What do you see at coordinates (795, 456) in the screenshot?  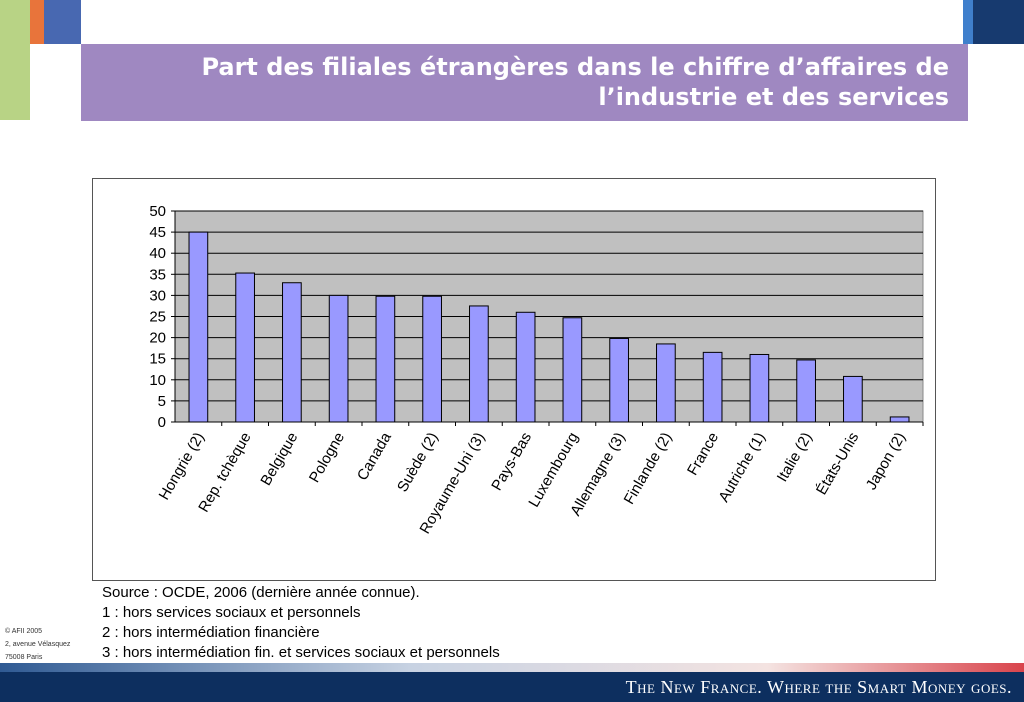 I see `x-tick-label: Italie (2)` at bounding box center [795, 456].